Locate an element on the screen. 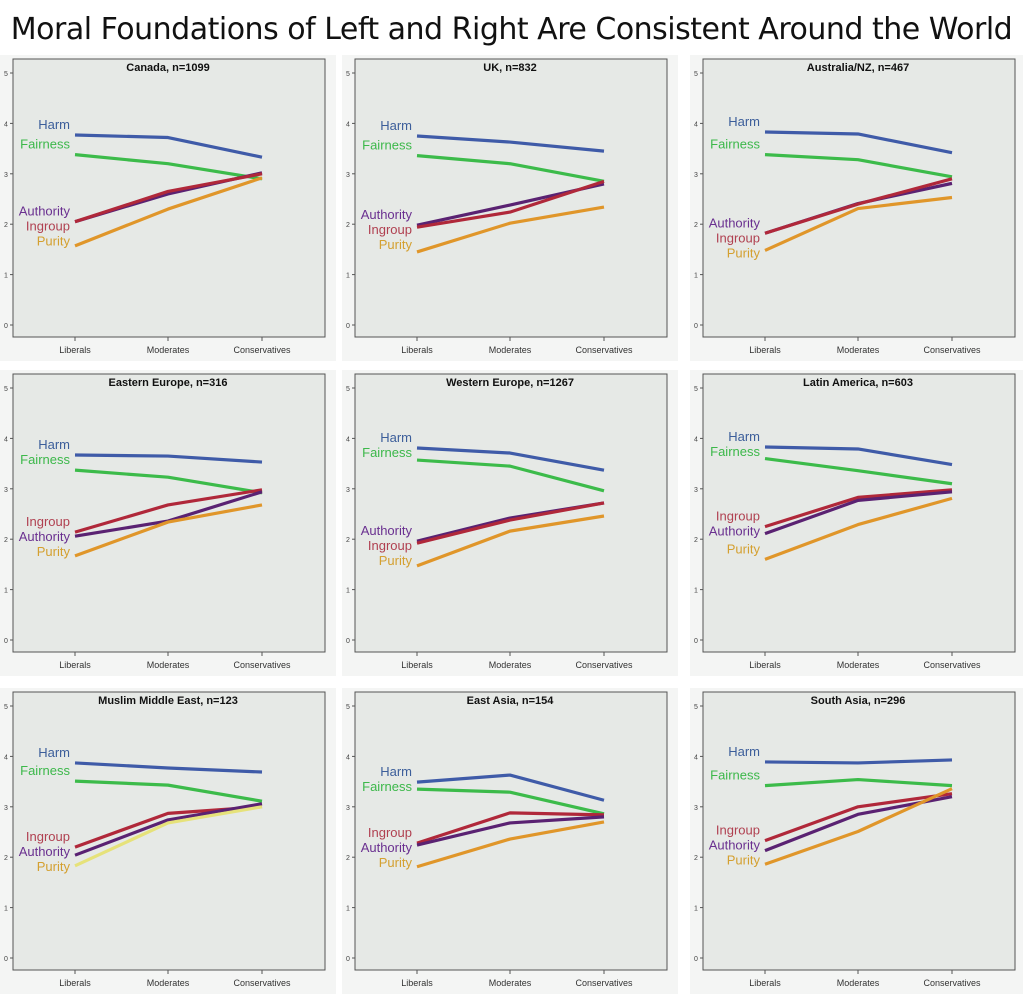 The width and height of the screenshot is (1023, 995). panel-title: Canada, n=1099 is located at coordinates (167, 68).